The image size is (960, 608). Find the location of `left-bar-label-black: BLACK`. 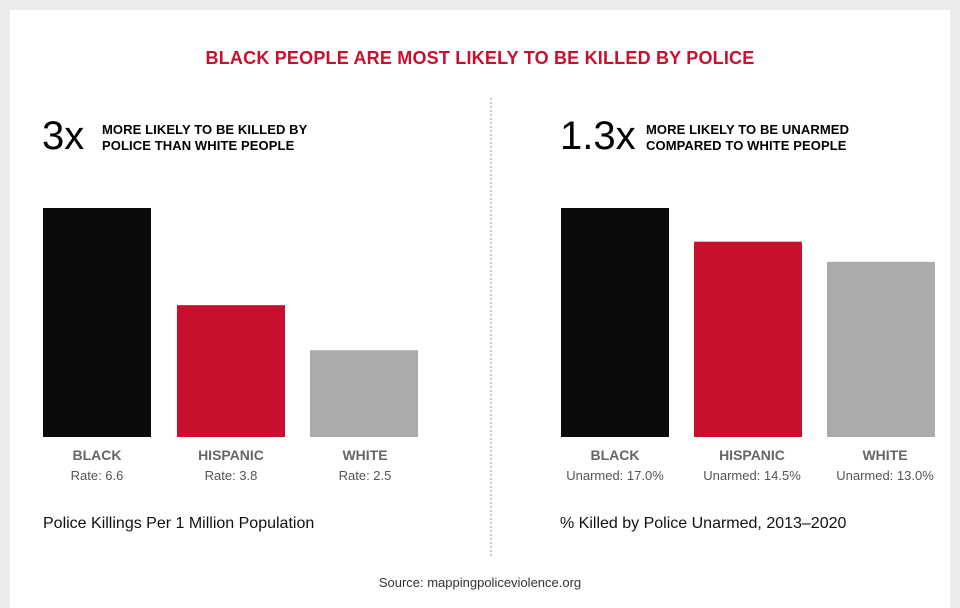

left-bar-label-black: BLACK is located at coordinates (97, 455).